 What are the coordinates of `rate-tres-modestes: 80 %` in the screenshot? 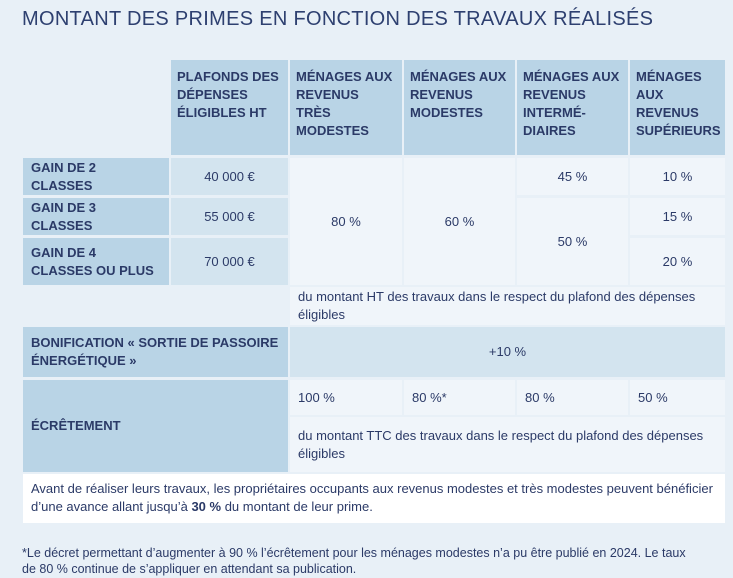 It's located at (346, 221).